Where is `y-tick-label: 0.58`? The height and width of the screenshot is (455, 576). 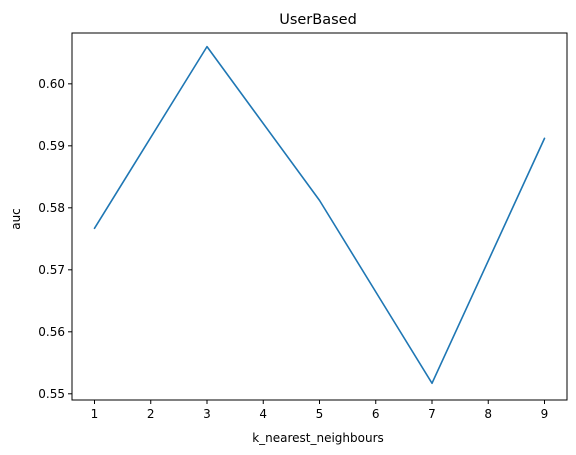 y-tick-label: 0.58 is located at coordinates (51, 208).